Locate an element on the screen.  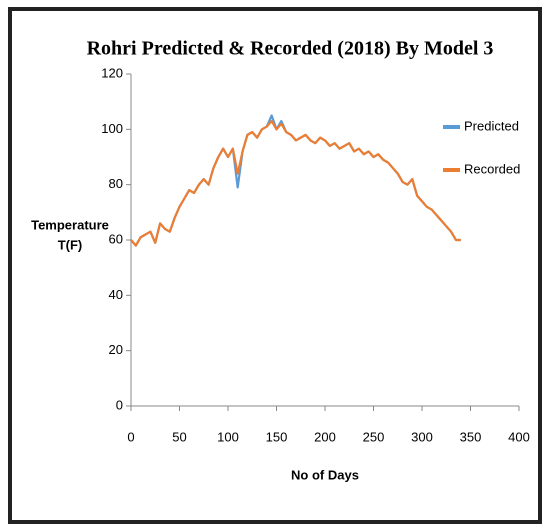
x-tick-label: 100 is located at coordinates (228, 436).